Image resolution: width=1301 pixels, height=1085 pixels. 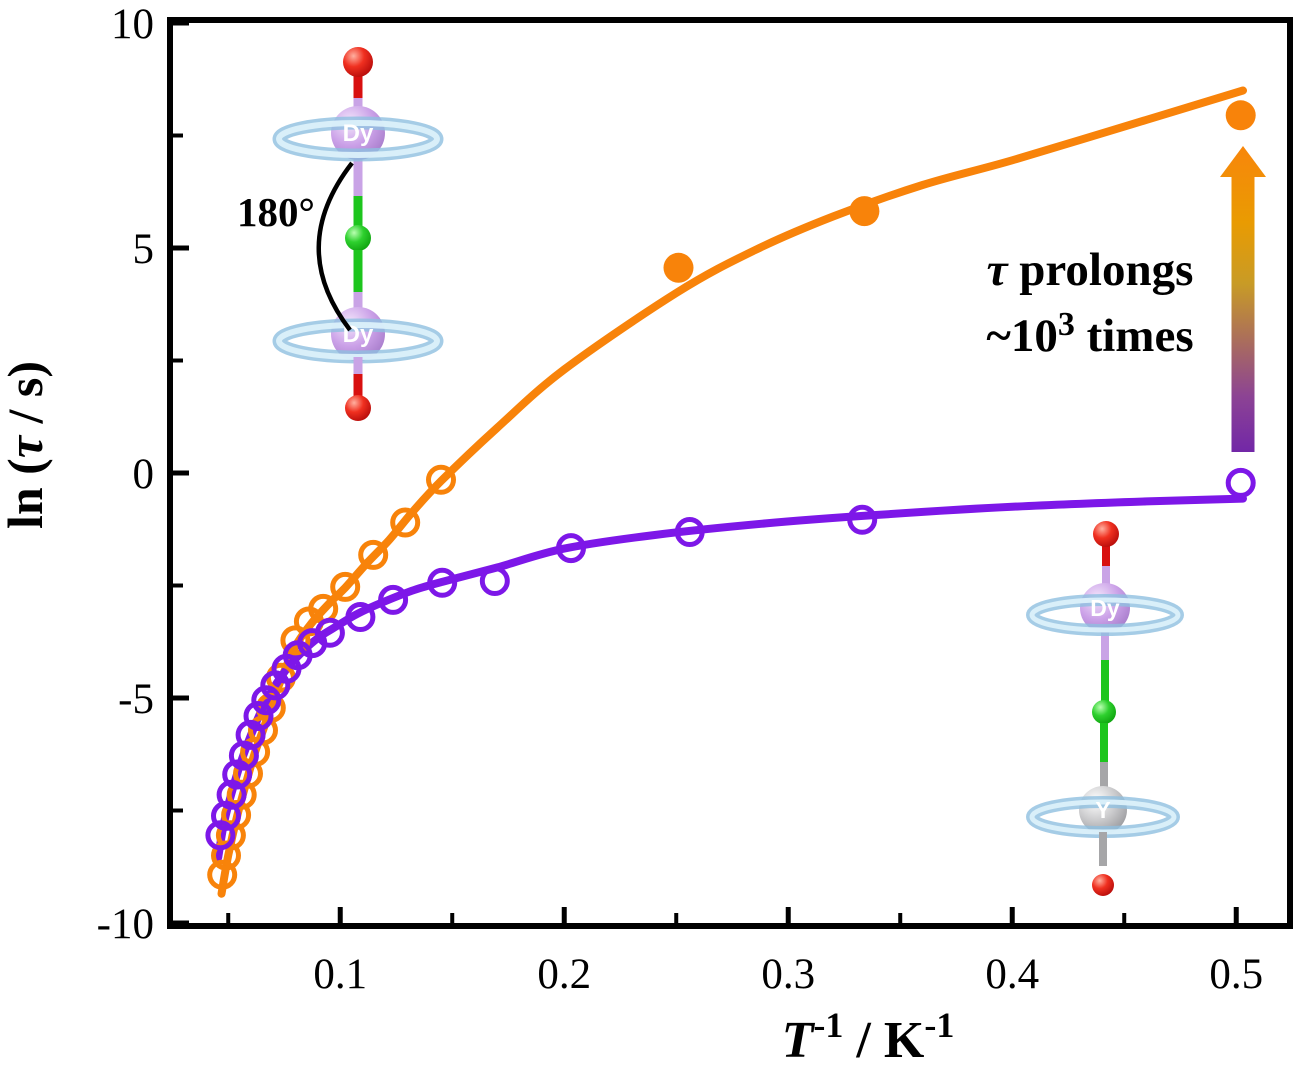 What do you see at coordinates (136, 699) in the screenshot?
I see `y-tick-label: -5` at bounding box center [136, 699].